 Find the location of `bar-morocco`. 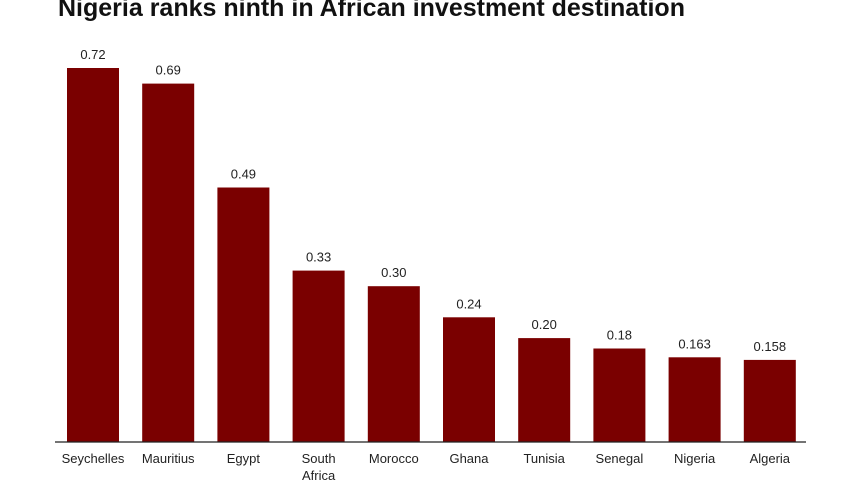

bar-morocco is located at coordinates (393, 364).